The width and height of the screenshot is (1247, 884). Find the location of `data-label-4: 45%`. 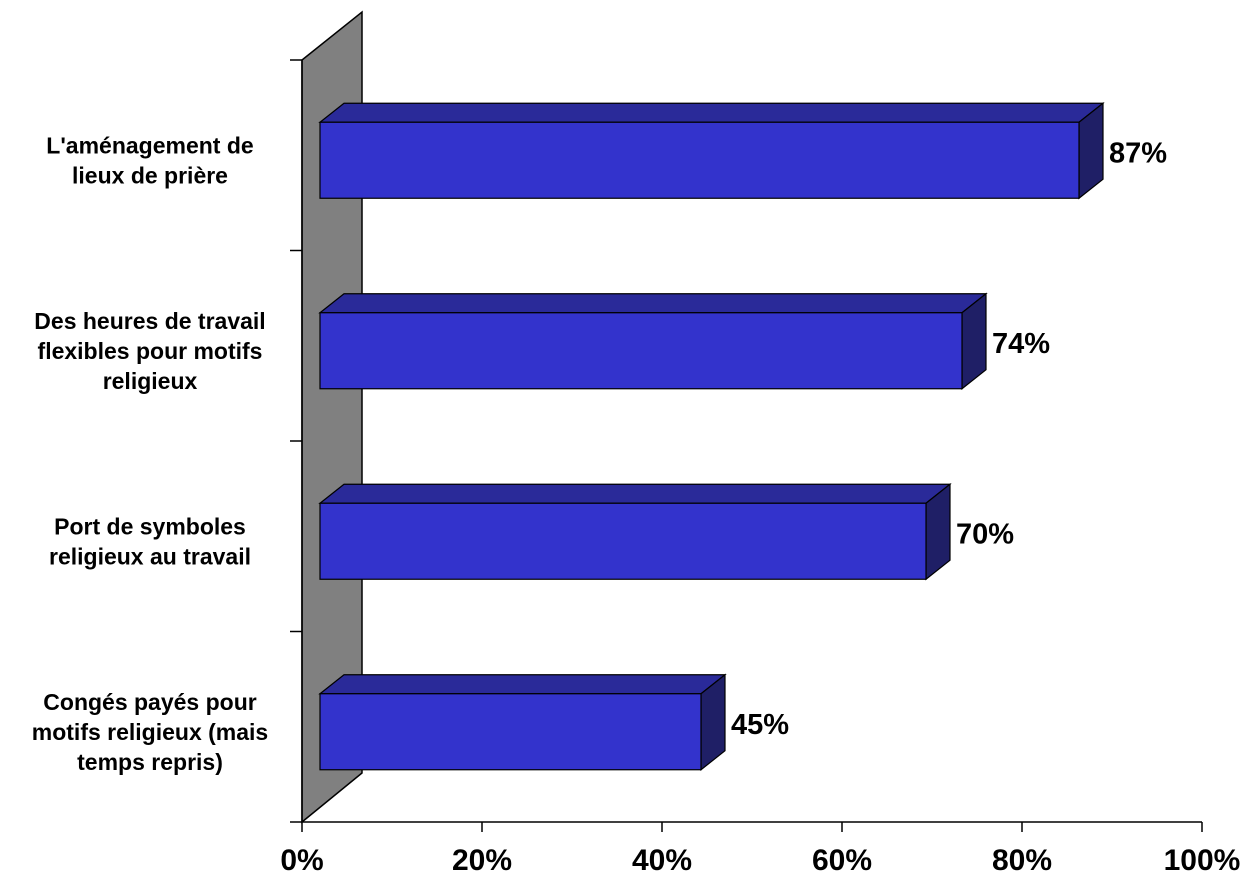

data-label-4: 45% is located at coordinates (760, 725).